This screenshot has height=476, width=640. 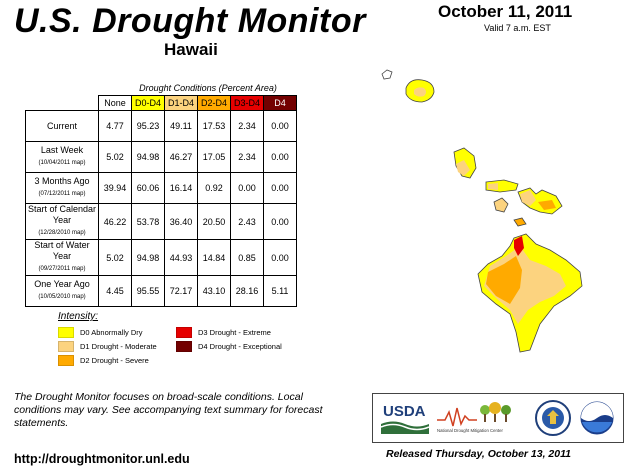 I want to click on row-label: Start of Calendar Year (12/28/2010 map), so click(x=62, y=221).